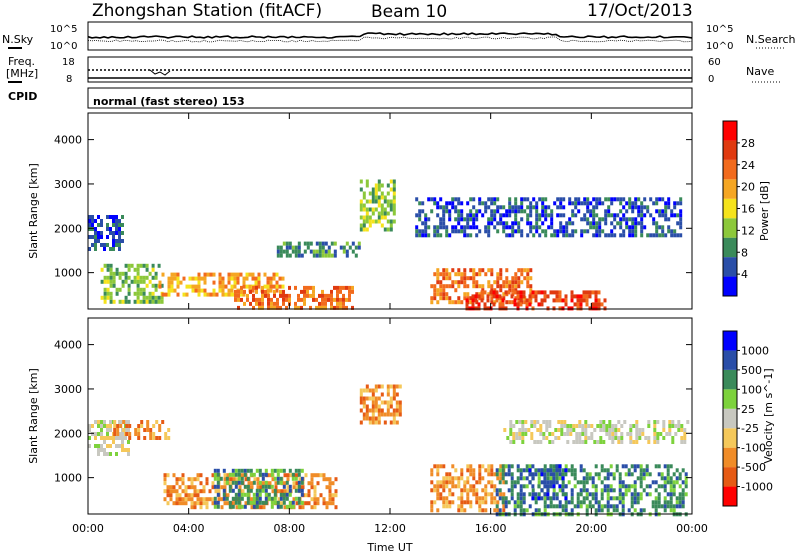  I want to click on x-axis-label: Time UT, so click(389, 547).